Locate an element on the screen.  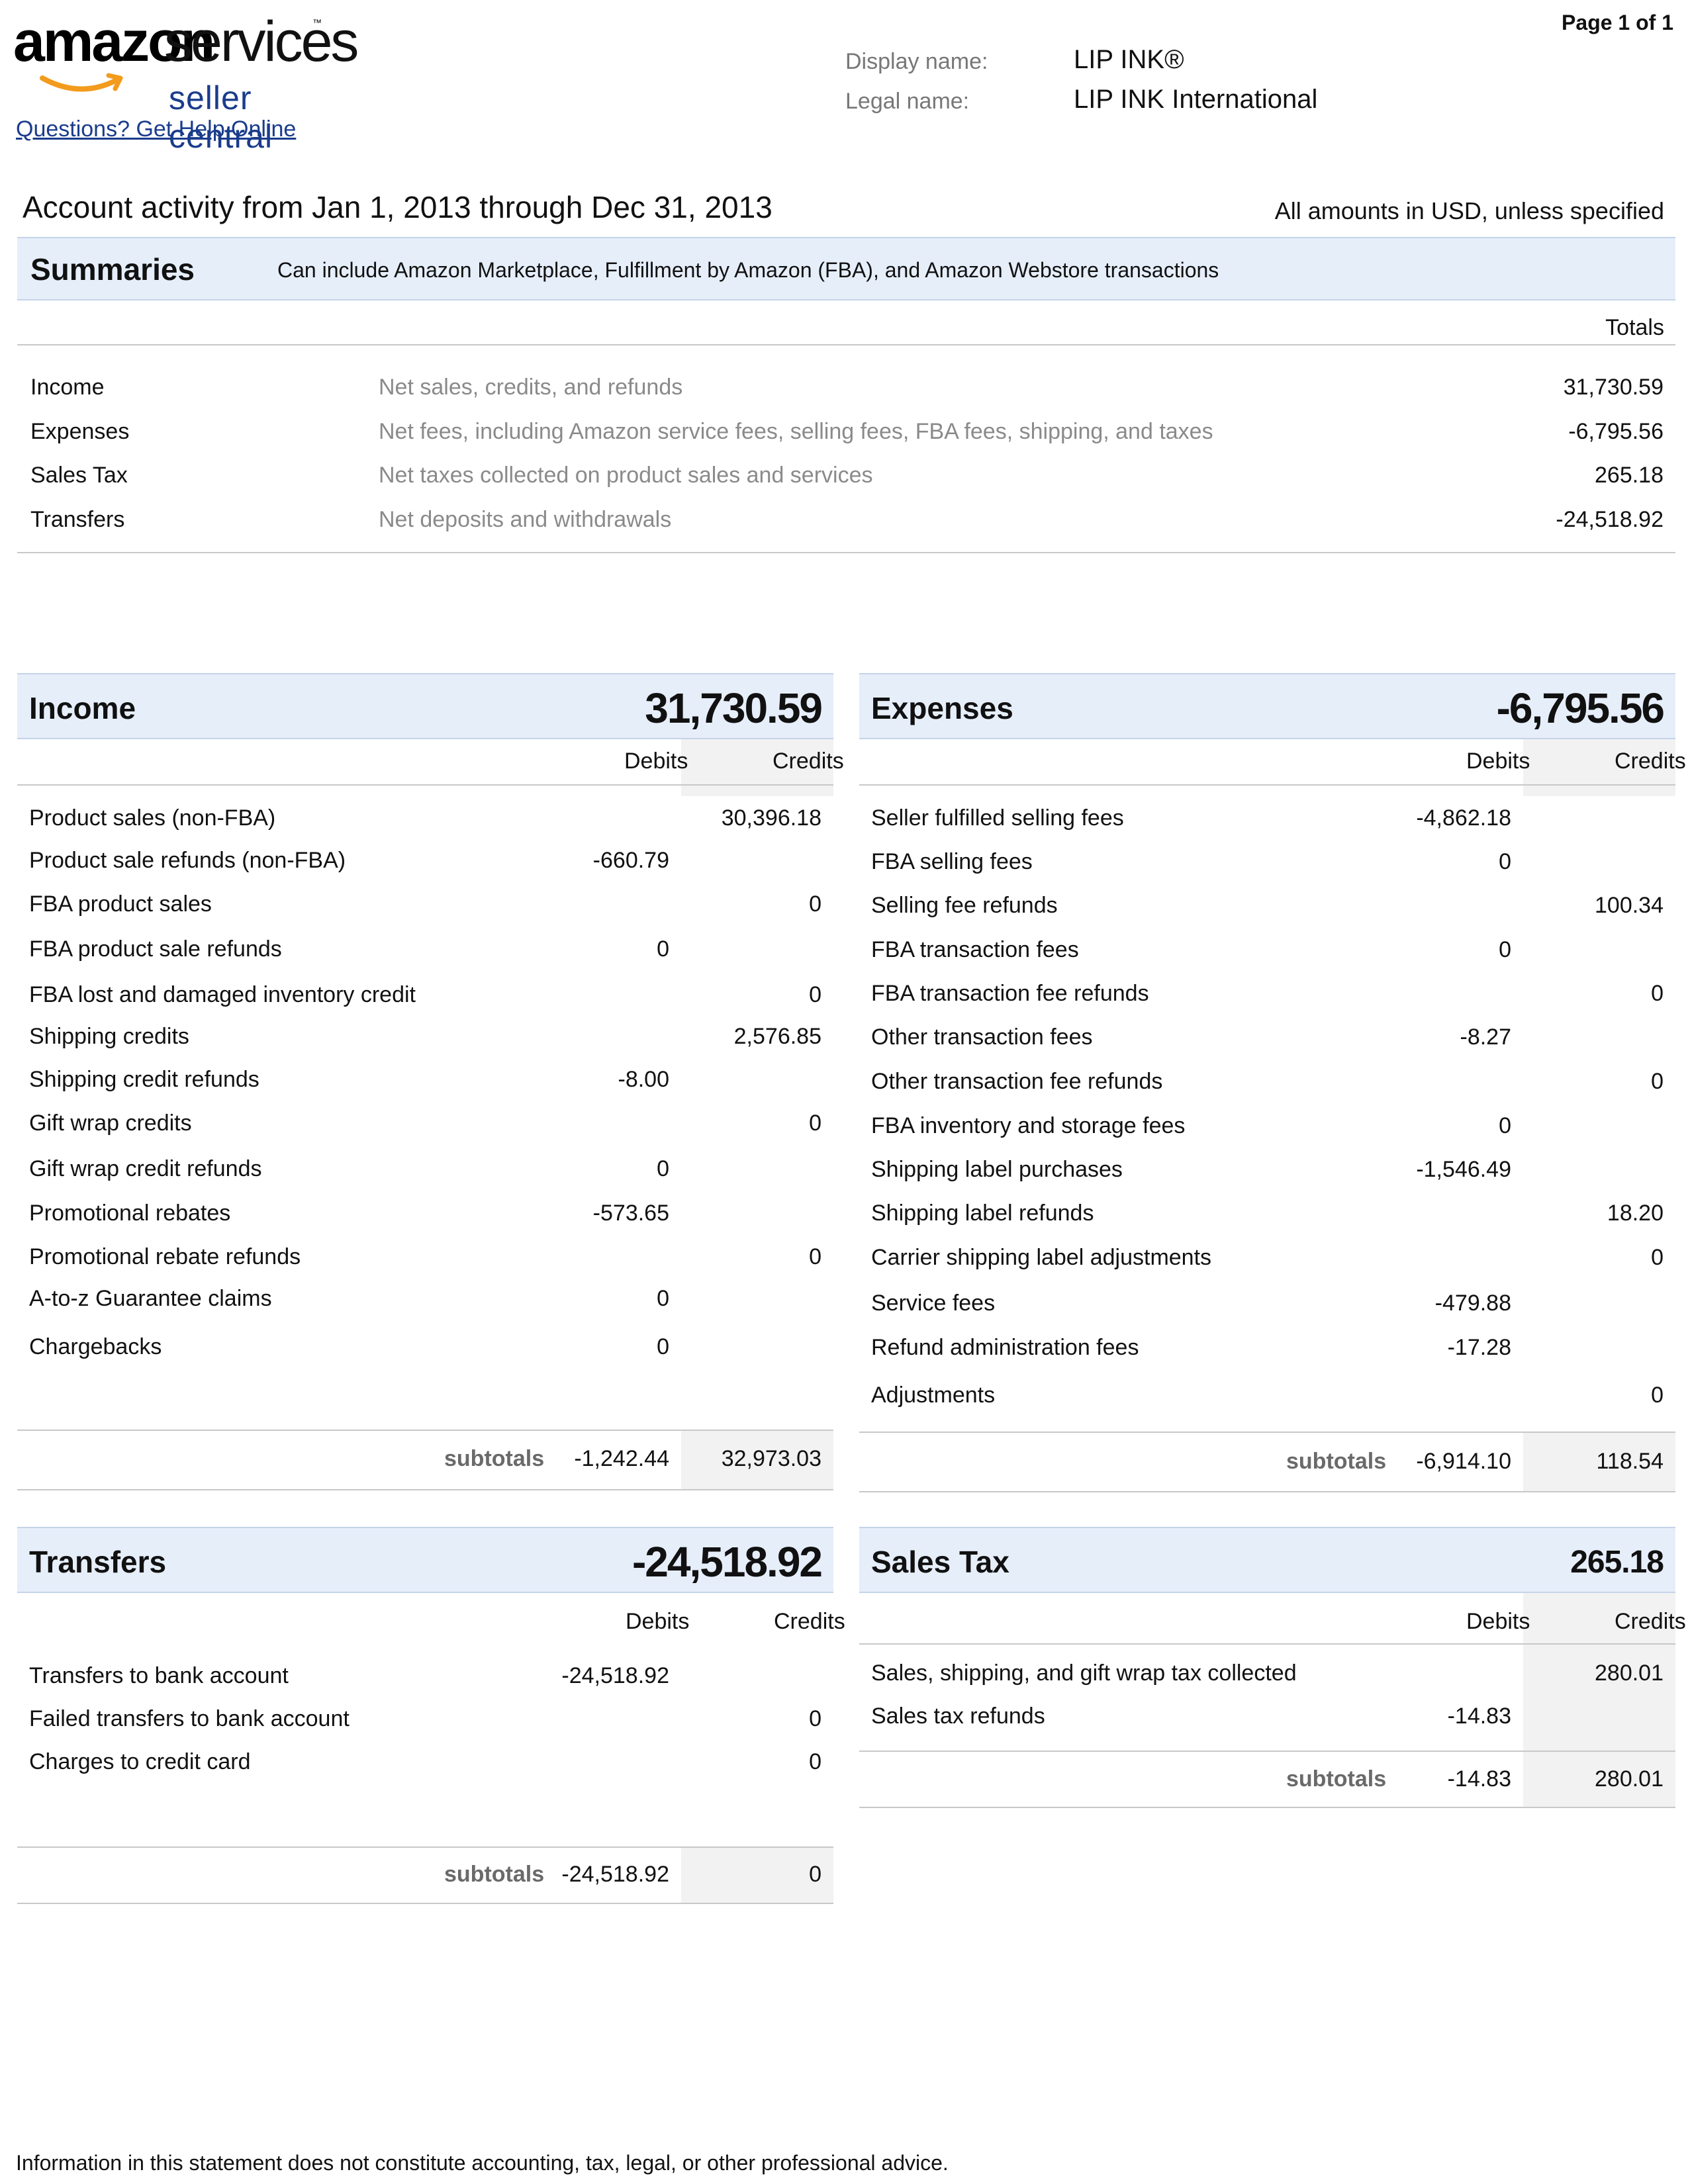
legal-name-value: LIP INK International is located at coordinates (1196, 100).